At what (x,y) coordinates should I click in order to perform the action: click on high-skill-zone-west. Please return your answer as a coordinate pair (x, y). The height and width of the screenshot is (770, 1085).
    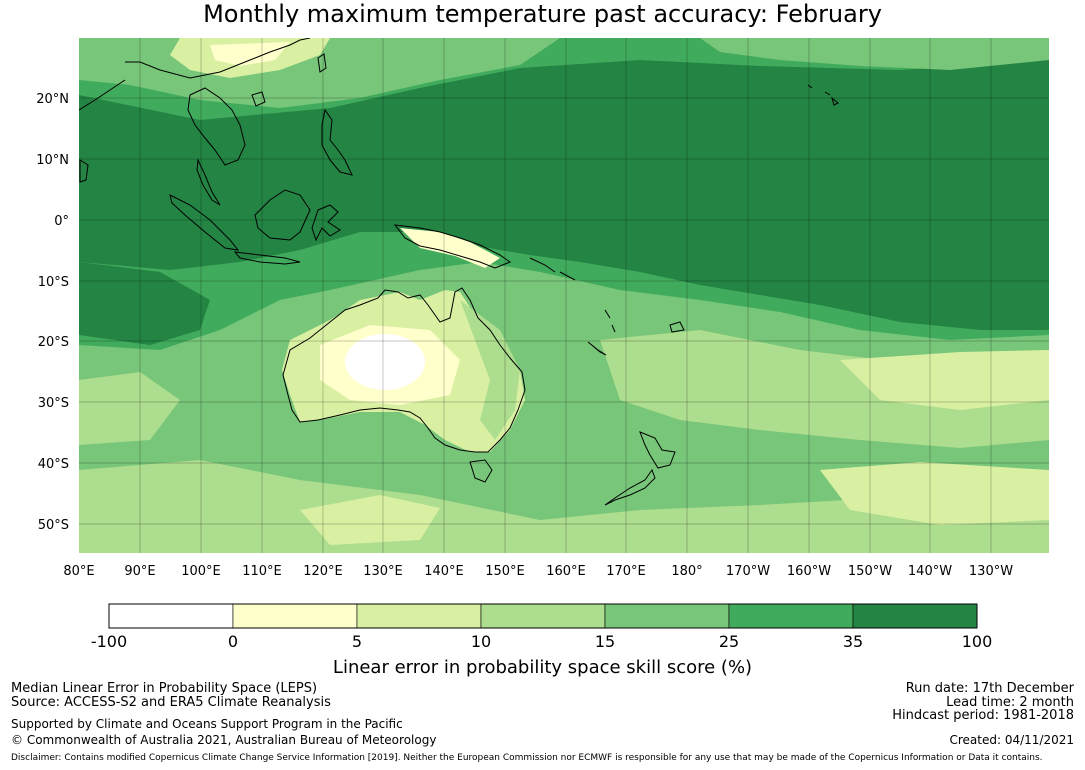
    Looking at the image, I should click on (144, 303).